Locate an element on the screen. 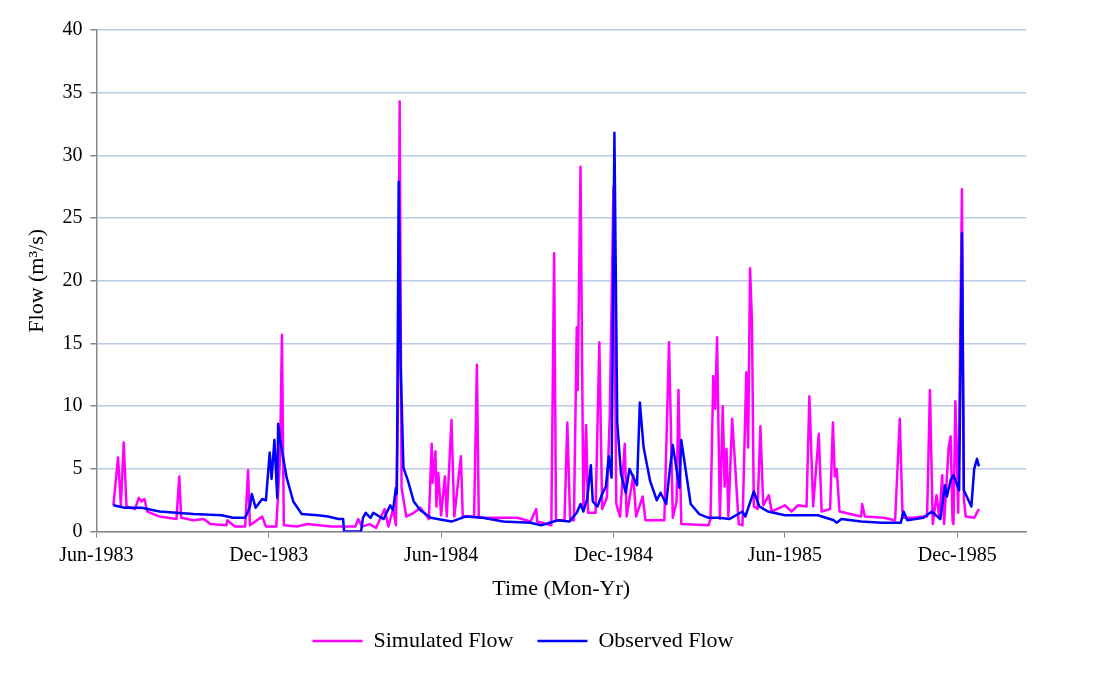 The image size is (1100, 682). y-tick-label: 40 is located at coordinates (72, 28).